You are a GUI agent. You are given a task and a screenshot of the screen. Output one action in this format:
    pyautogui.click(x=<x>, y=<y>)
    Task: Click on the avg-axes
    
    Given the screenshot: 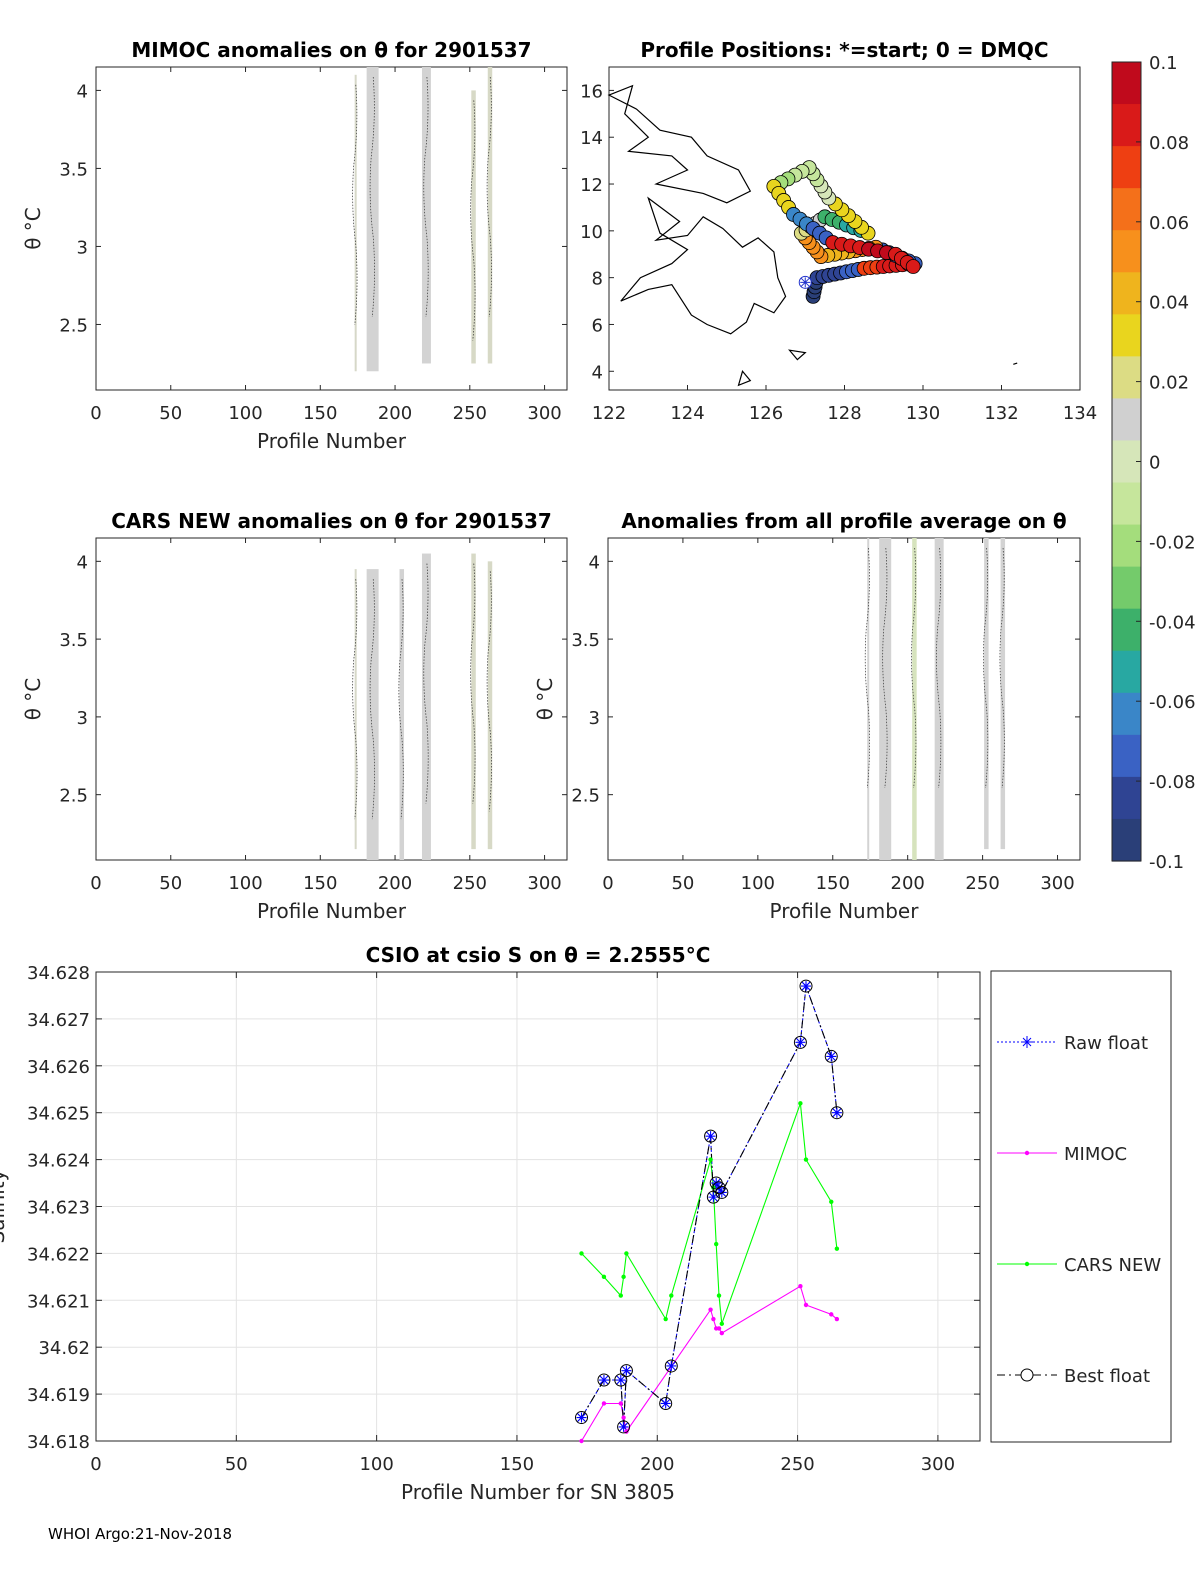 What is the action you would take?
    pyautogui.click(x=844, y=699)
    